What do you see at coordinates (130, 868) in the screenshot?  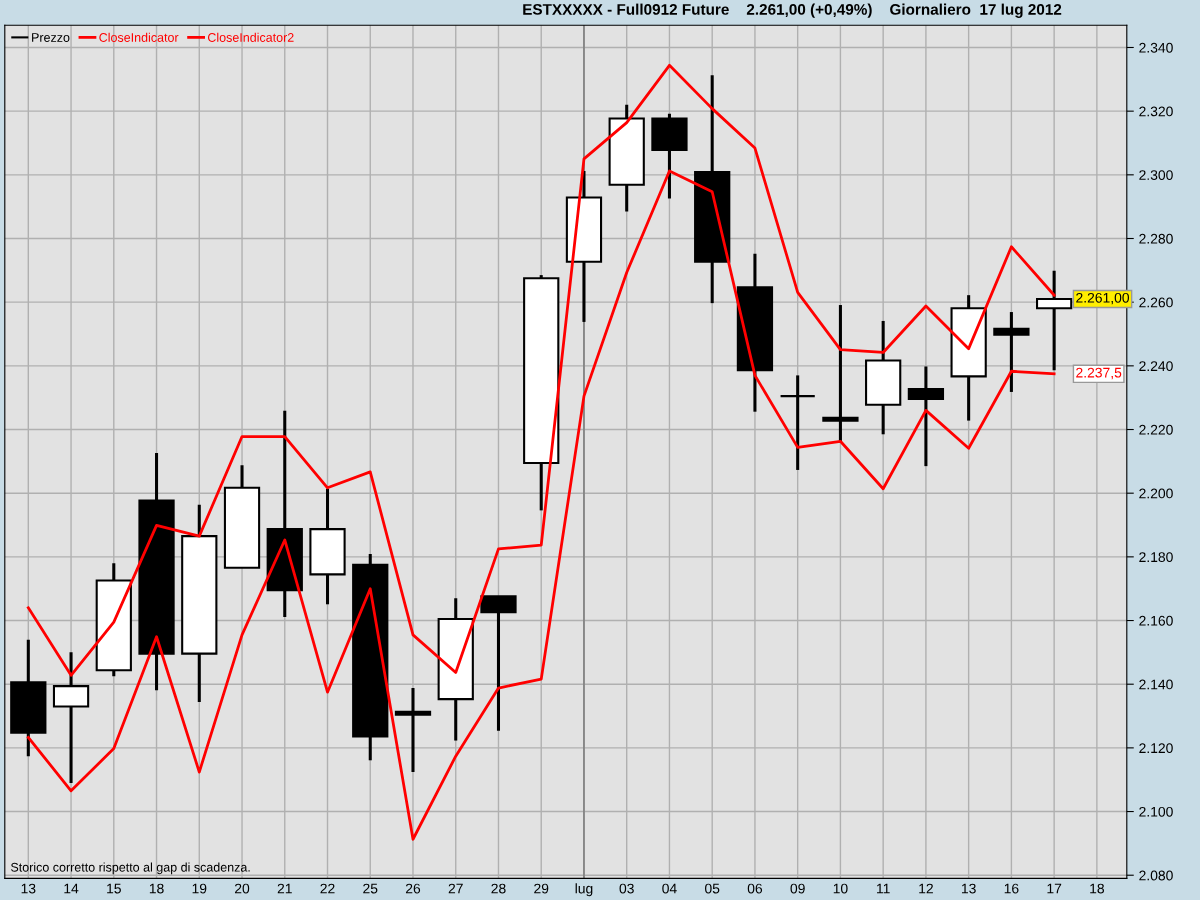 I see `annotation: Storico corretto rispetto al gap di scadenza.` at bounding box center [130, 868].